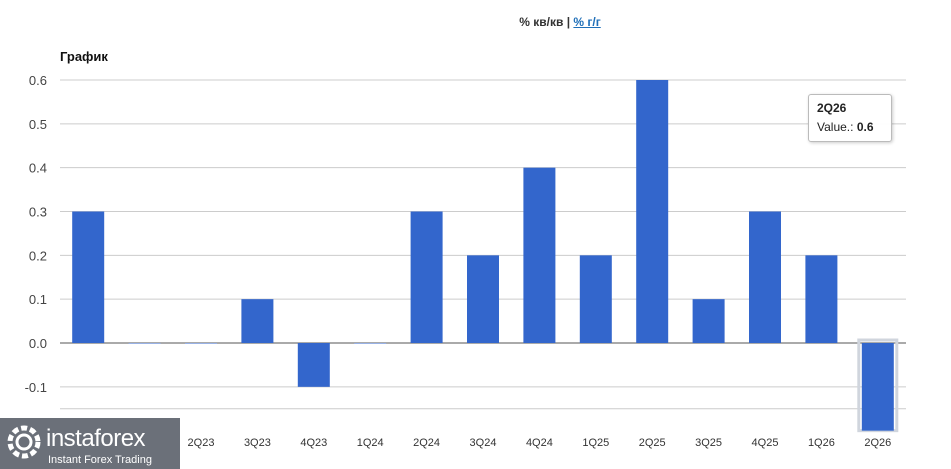  I want to click on tooltip-value: 0.6, so click(865, 127).